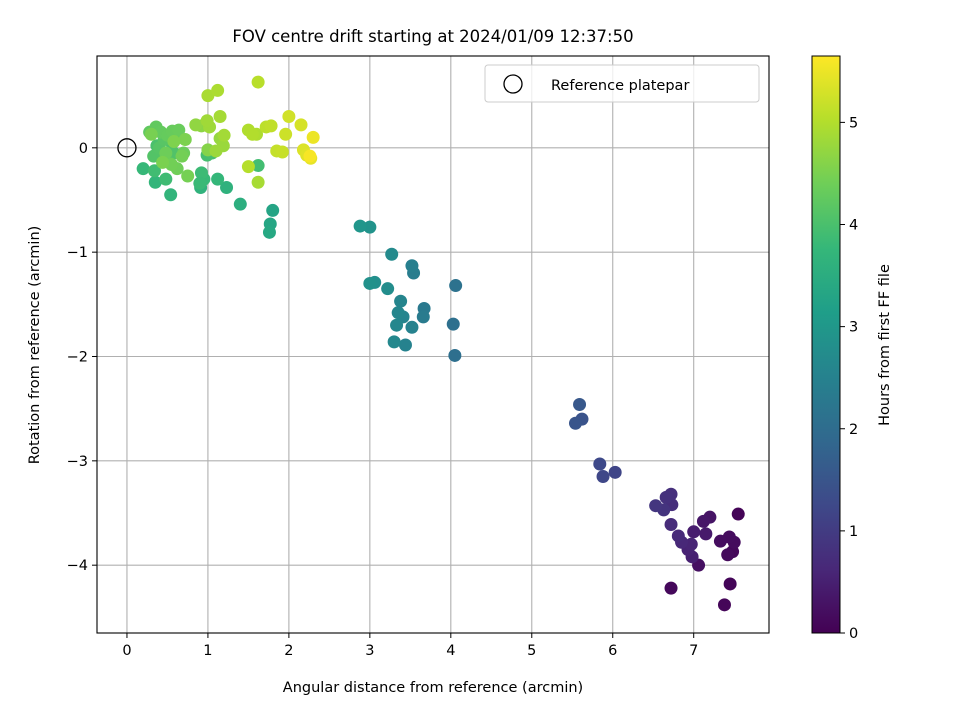 This screenshot has width=960, height=720. Describe the element at coordinates (35, 345) in the screenshot. I see `y-axis-label: Rotation from reference (arcmin)` at that location.